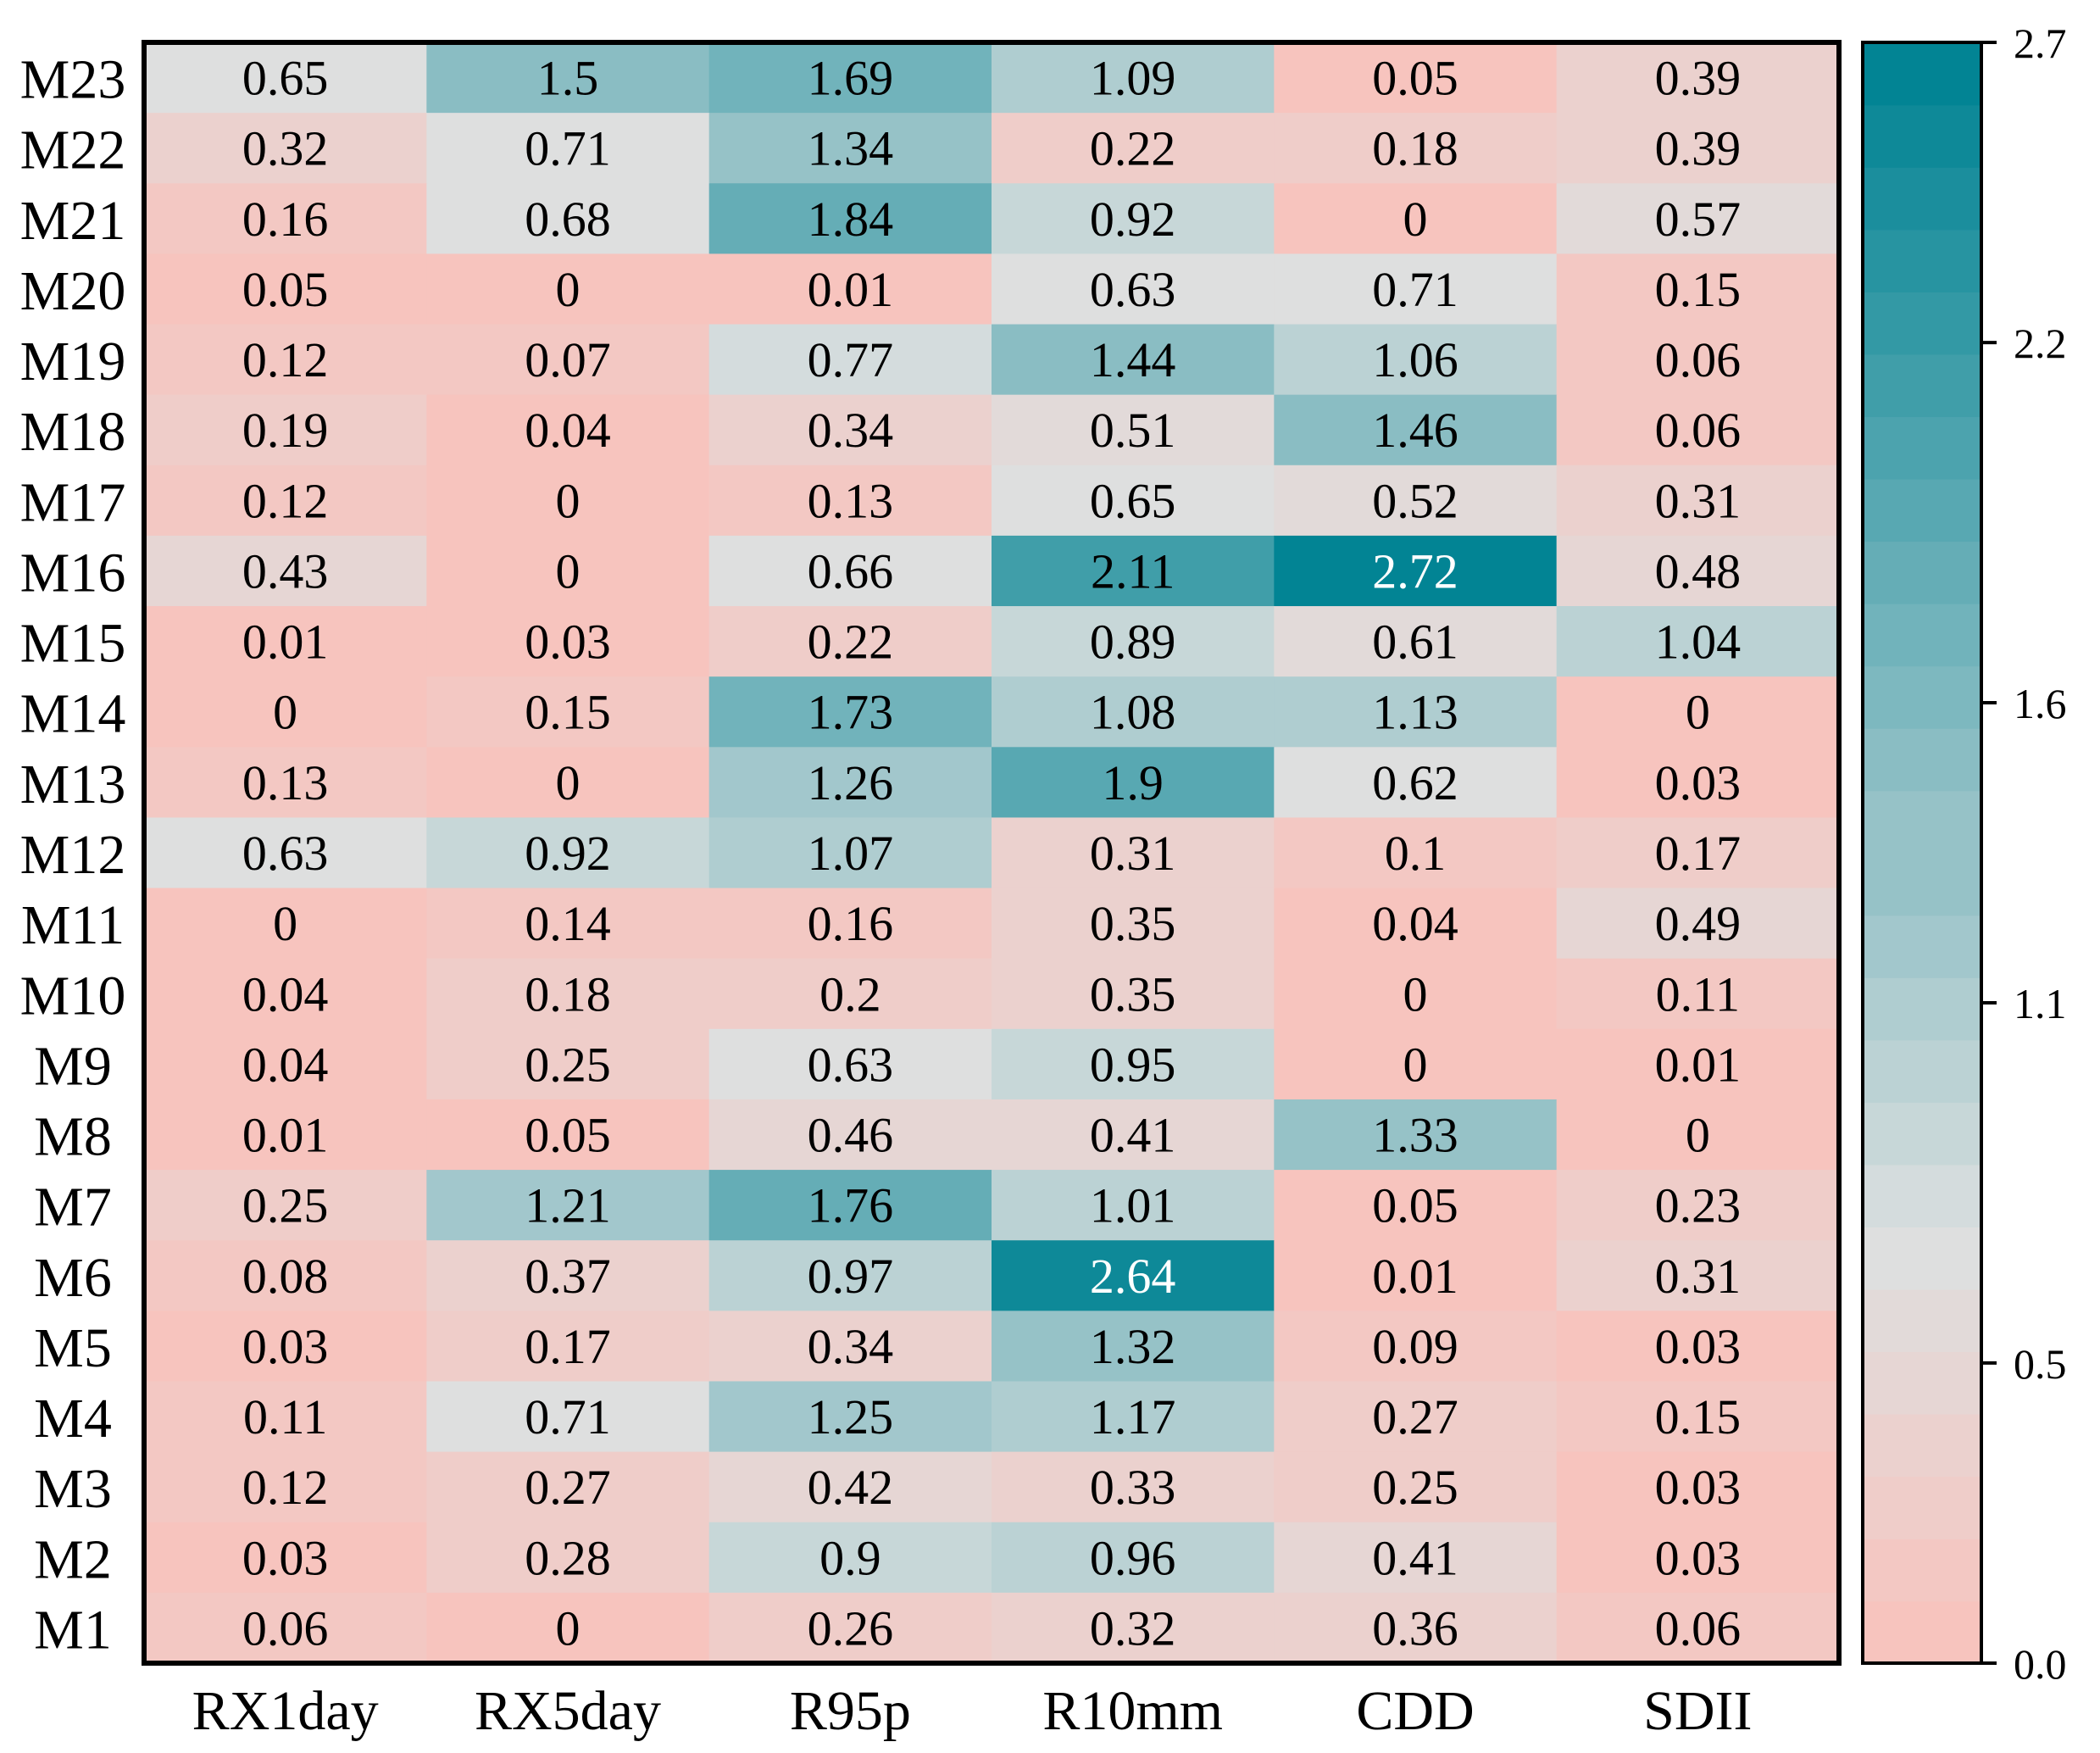 The image size is (2100, 1753). What do you see at coordinates (851, 1064) in the screenshot?
I see `cell-value-label: 0.63` at bounding box center [851, 1064].